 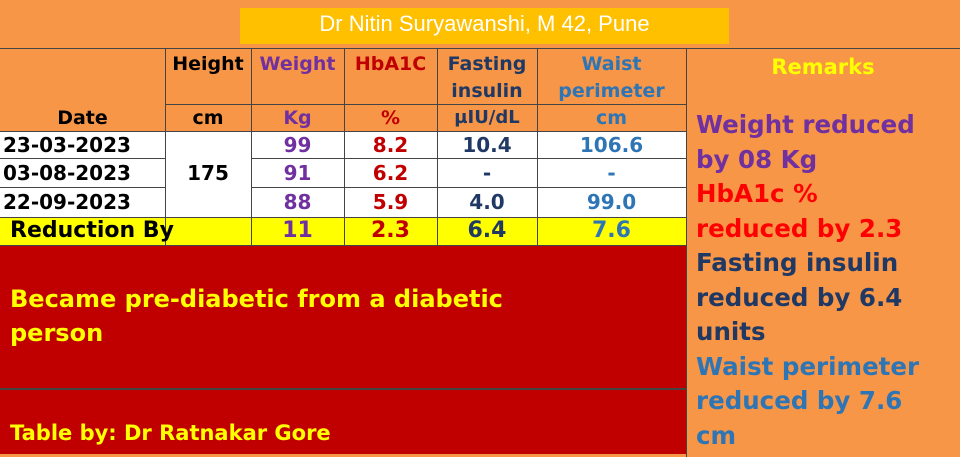 I want to click on row-fasting: 10.4, so click(x=487, y=145).